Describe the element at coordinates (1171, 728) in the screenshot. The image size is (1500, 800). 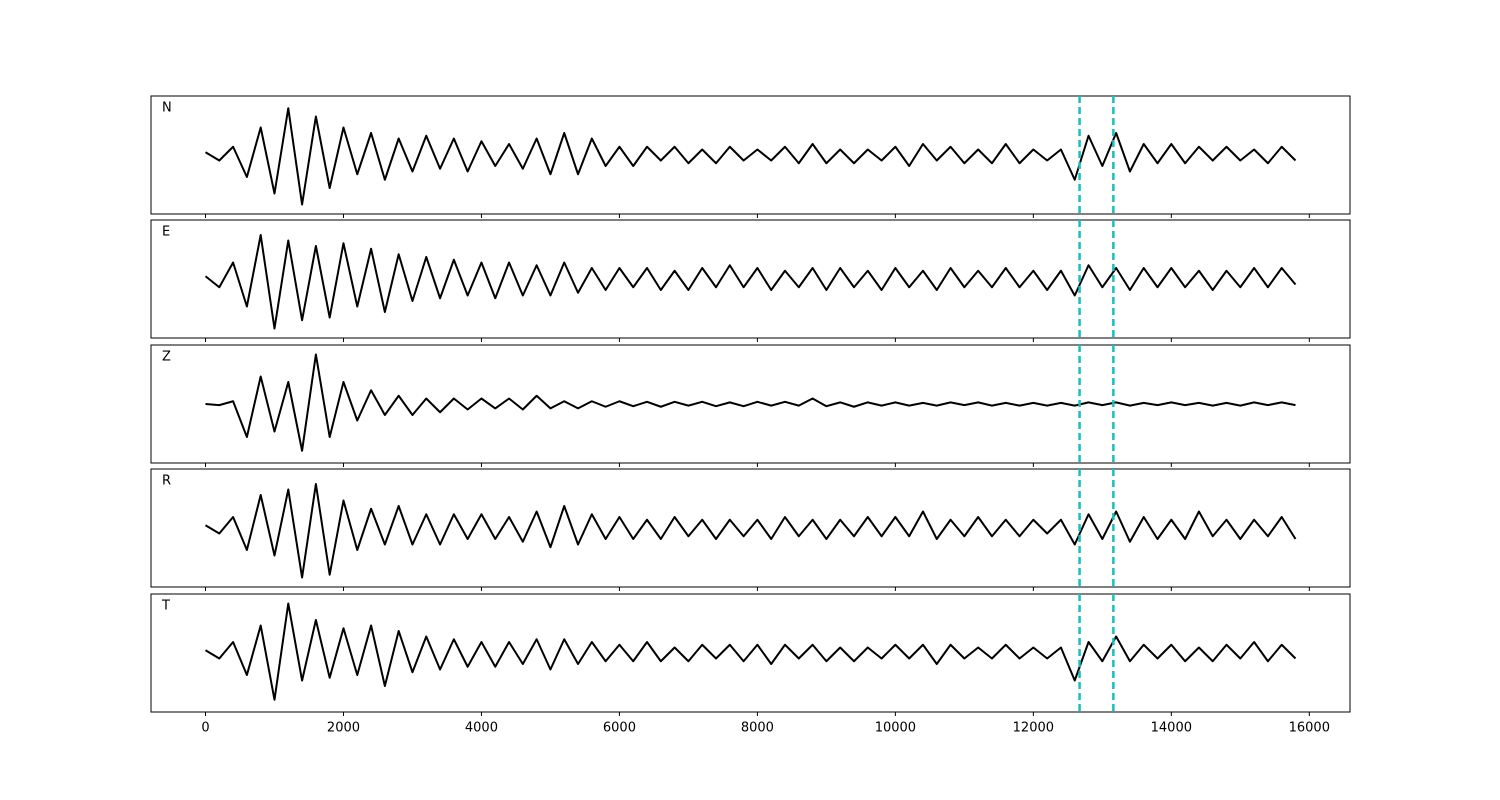
I see `x-tick-label: 14000` at that location.